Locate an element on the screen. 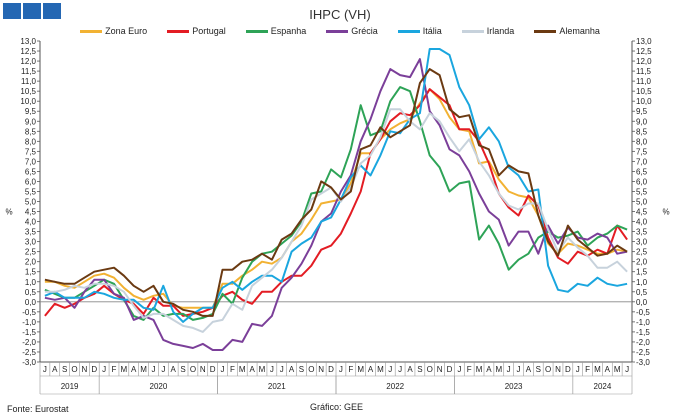 The width and height of the screenshot is (680, 420). y-tick-label-left: 4,0 is located at coordinates (31, 222).